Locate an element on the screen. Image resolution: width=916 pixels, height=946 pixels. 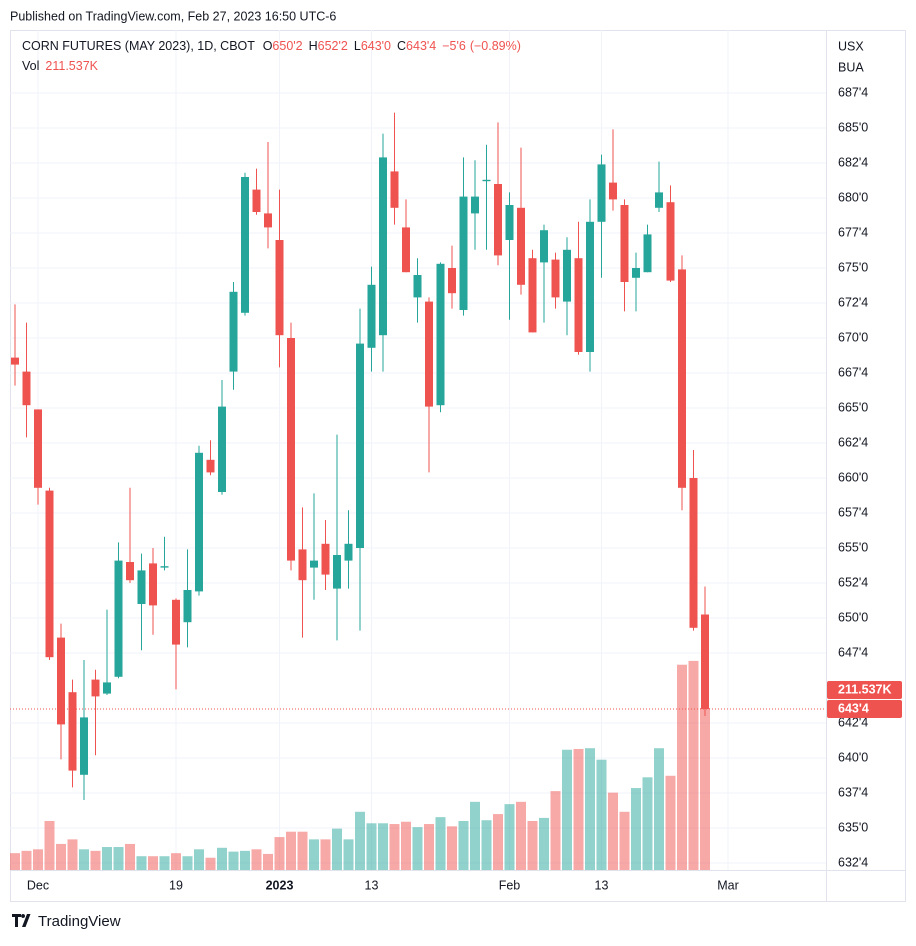
ohlc-key: C is located at coordinates (401, 46).